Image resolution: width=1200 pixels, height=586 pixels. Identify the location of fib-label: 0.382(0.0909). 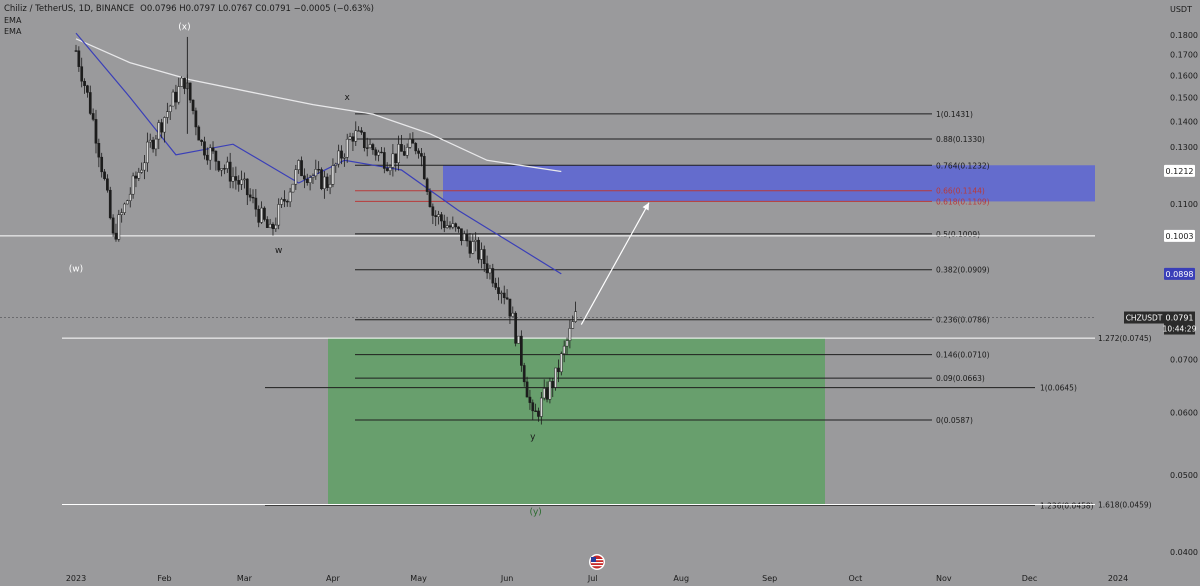
(963, 270).